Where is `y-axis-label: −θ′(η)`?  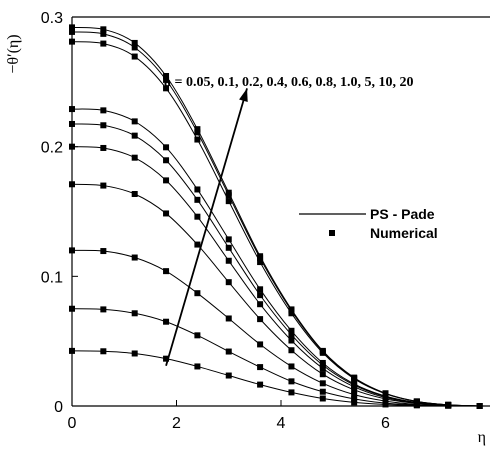 y-axis-label: −θ′(η) is located at coordinates (13, 53).